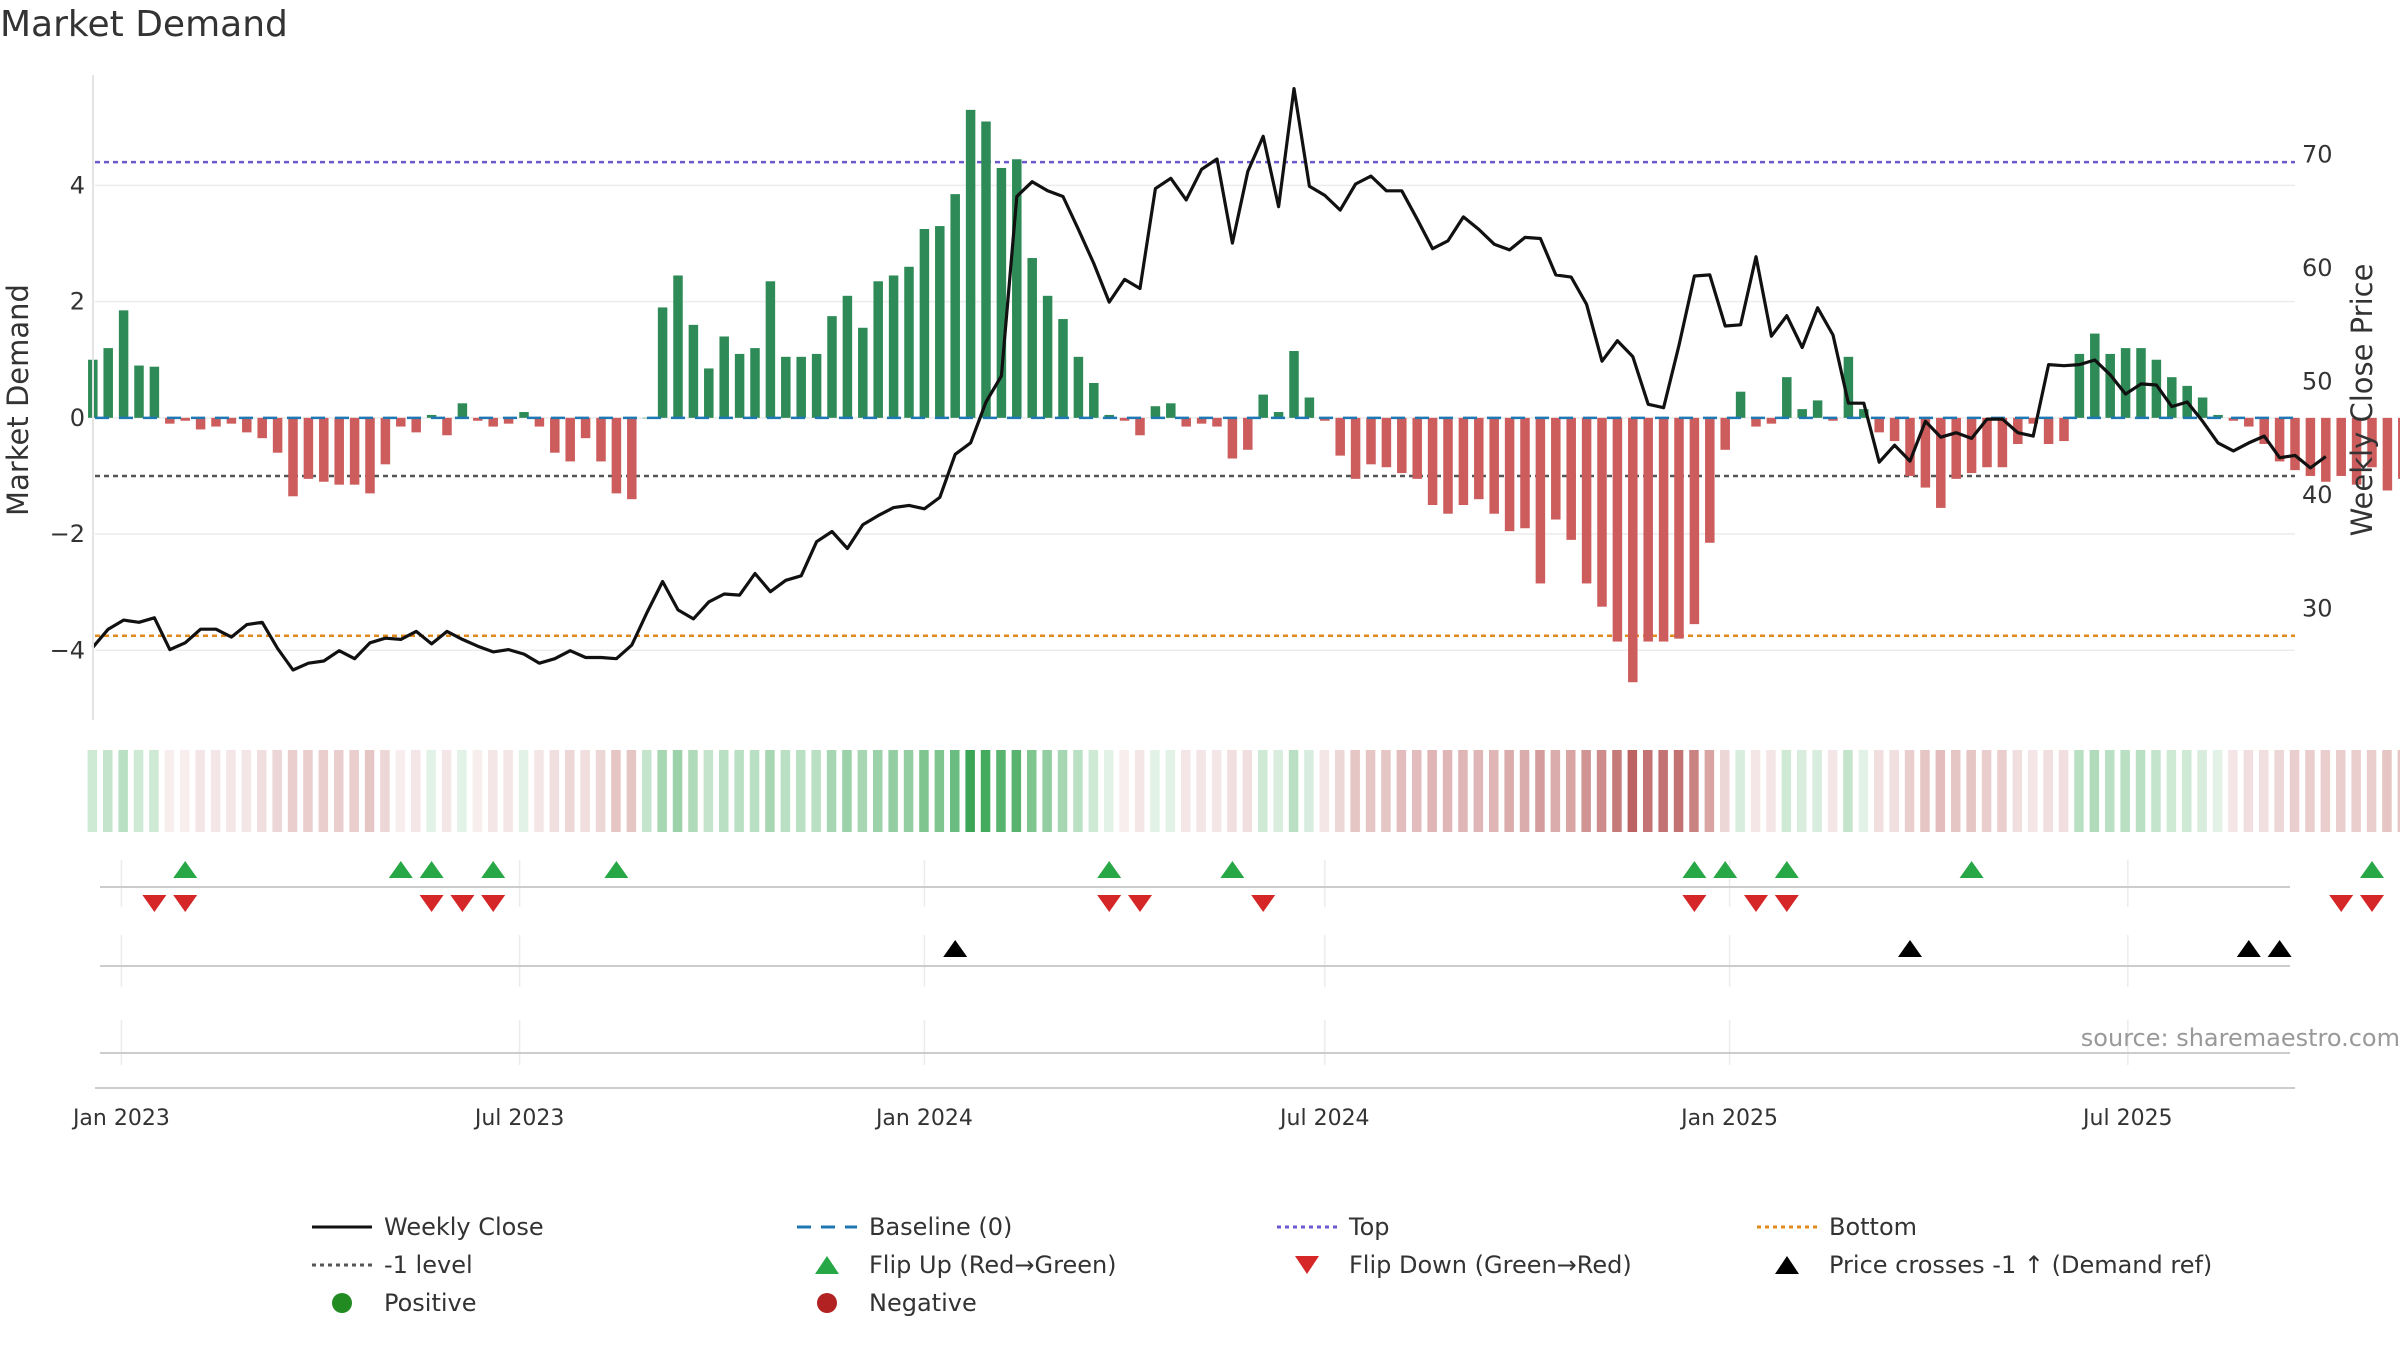 The width and height of the screenshot is (2400, 1350). I want to click on y-tick-label: 0, so click(77, 418).